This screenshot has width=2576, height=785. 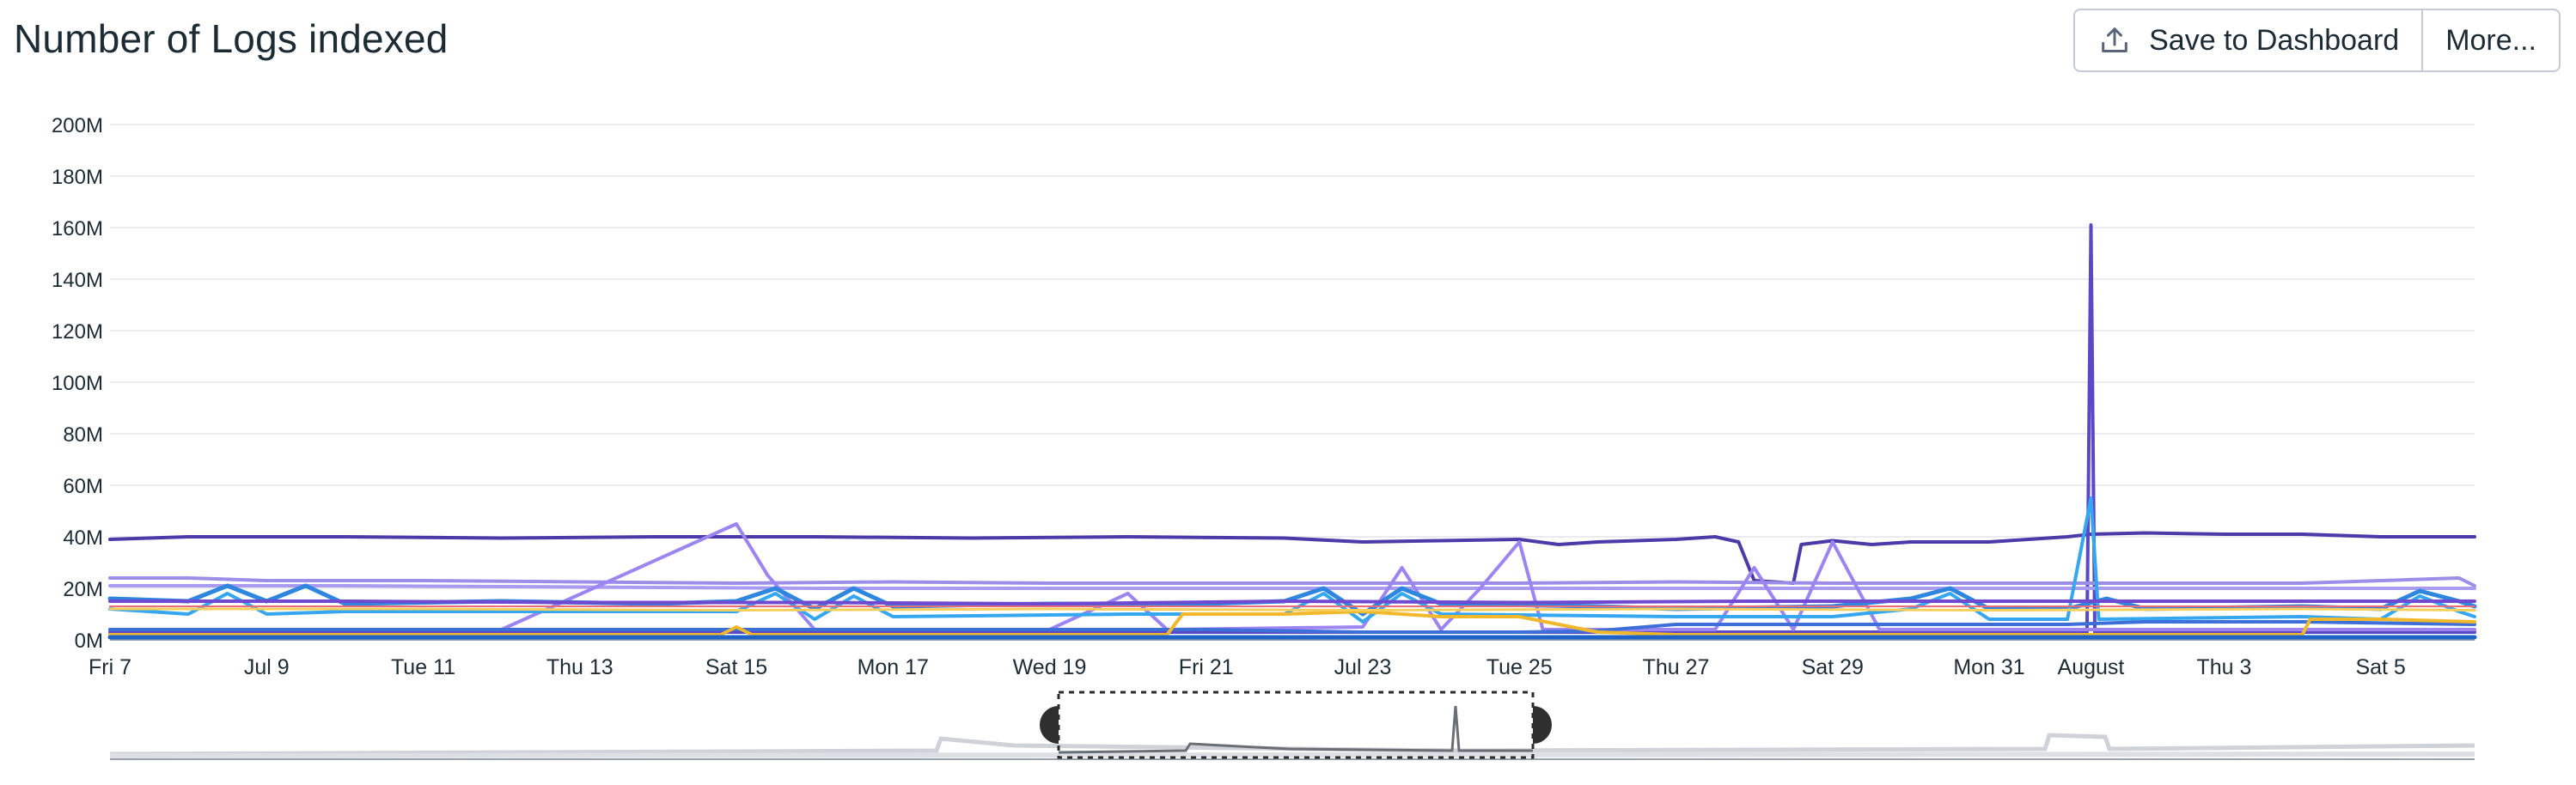 I want to click on x-tick-label: Thu 13, so click(x=579, y=667).